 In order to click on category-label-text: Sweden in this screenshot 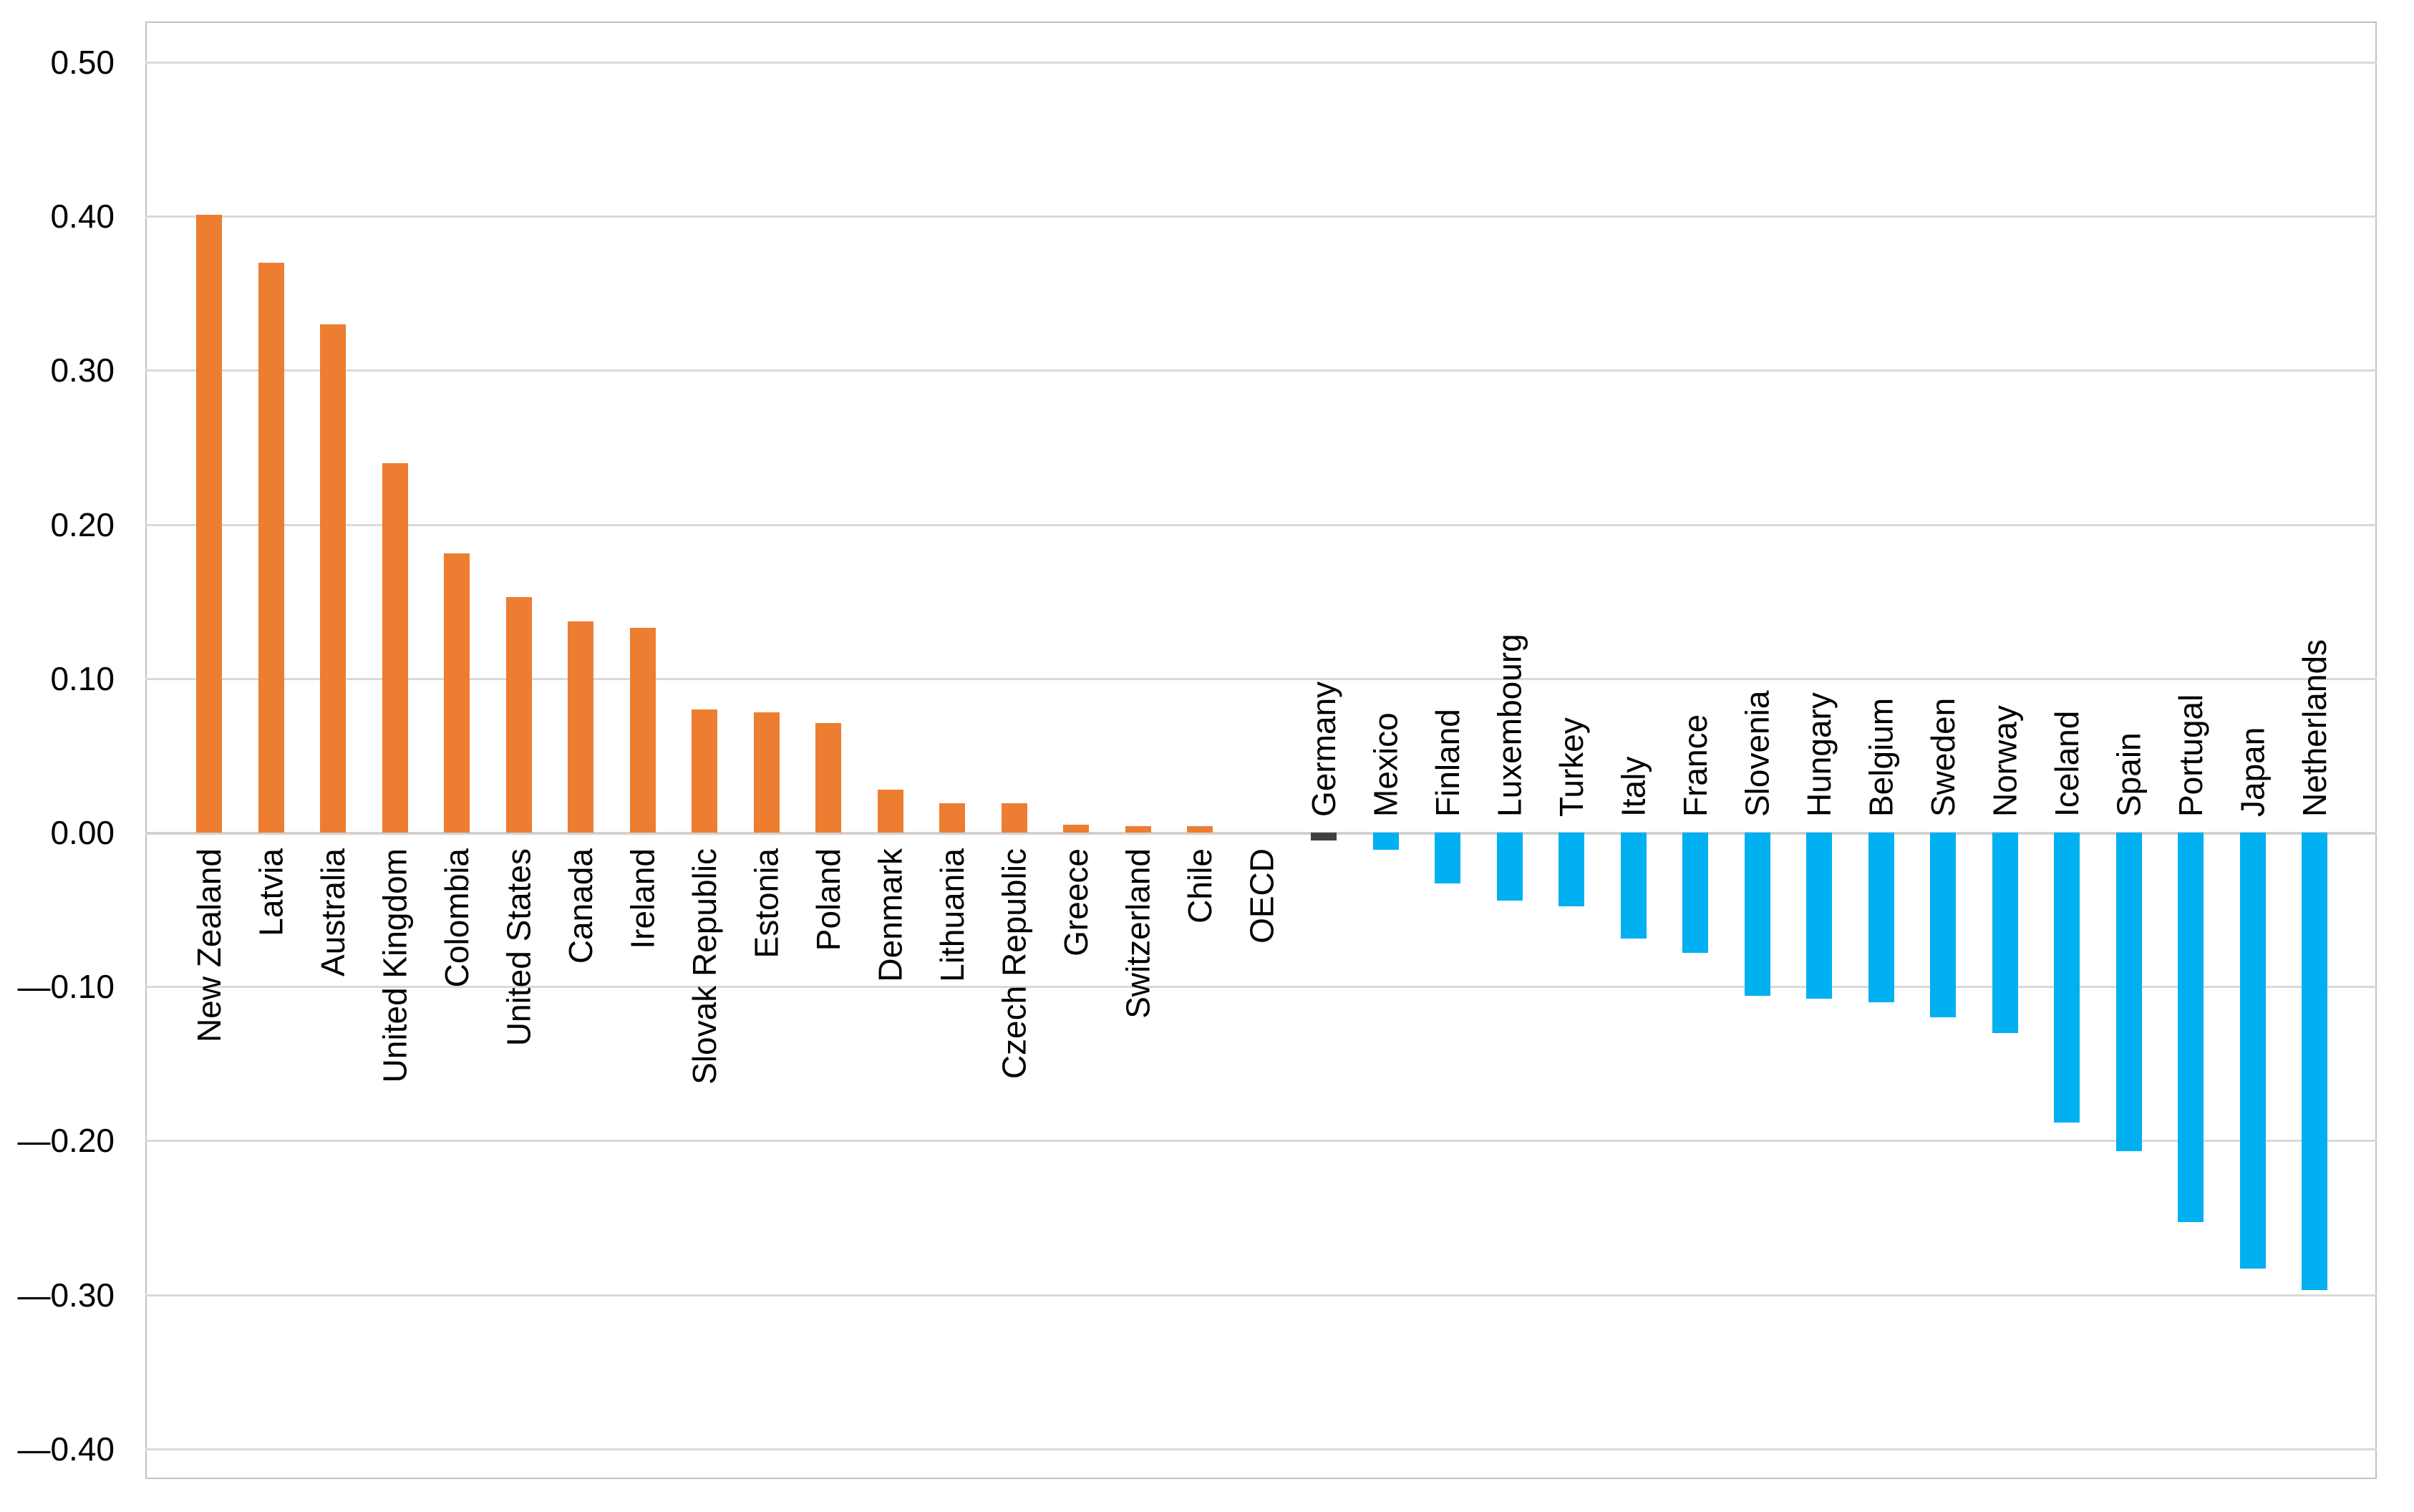, I will do `click(1943, 757)`.